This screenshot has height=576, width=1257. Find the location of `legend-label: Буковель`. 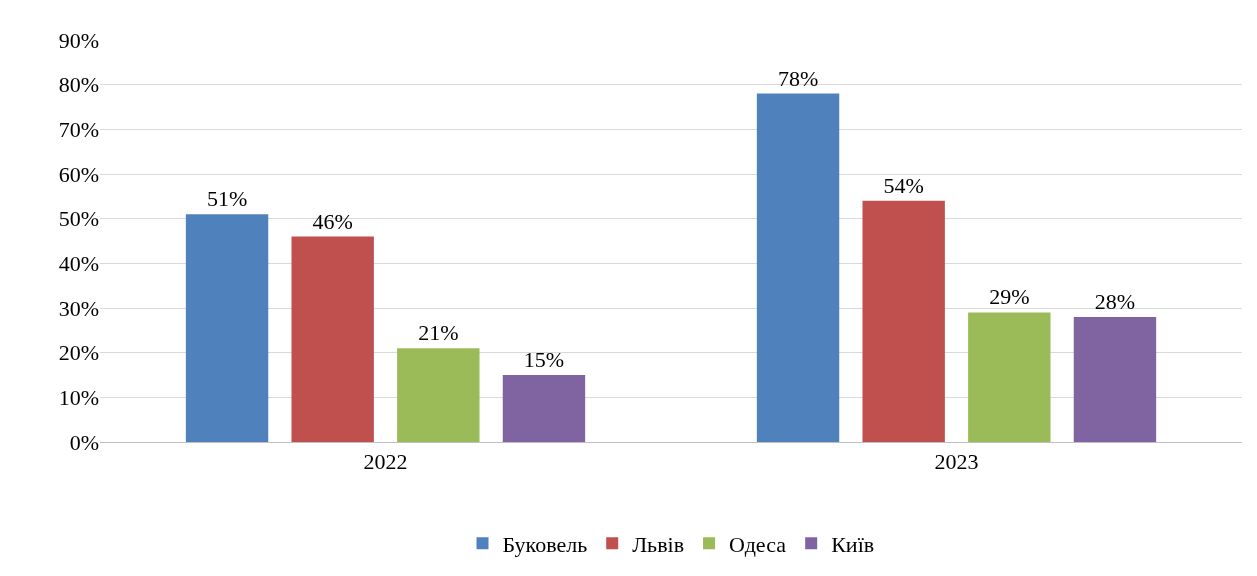

legend-label: Буковель is located at coordinates (545, 544).